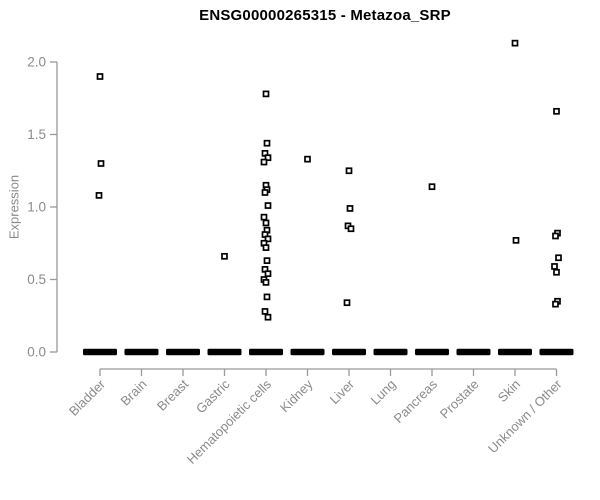  Describe the element at coordinates (342, 391) in the screenshot. I see `x-tick-label: Liver` at that location.